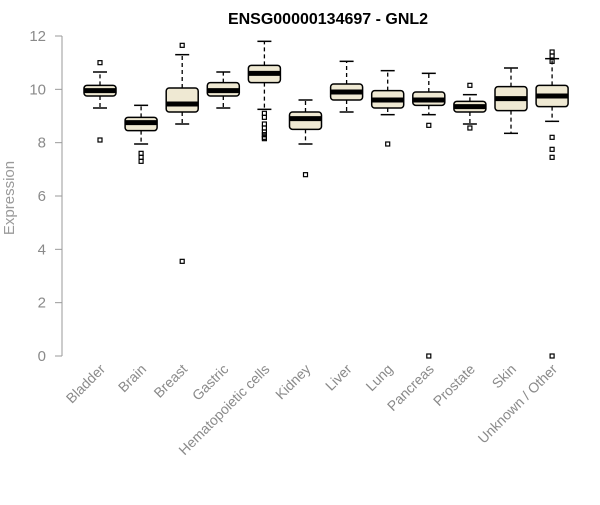  What do you see at coordinates (511, 101) in the screenshot?
I see `box-skin` at bounding box center [511, 101].